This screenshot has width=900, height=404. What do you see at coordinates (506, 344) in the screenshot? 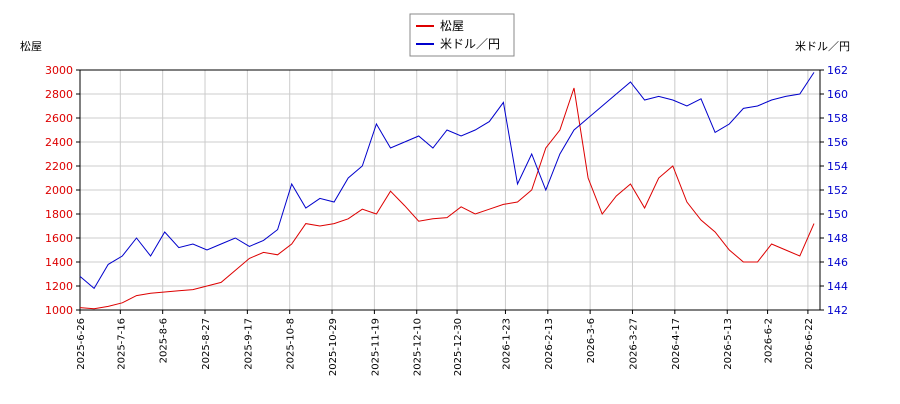
I see `x-tick-label: 2026-1-23` at bounding box center [506, 344].